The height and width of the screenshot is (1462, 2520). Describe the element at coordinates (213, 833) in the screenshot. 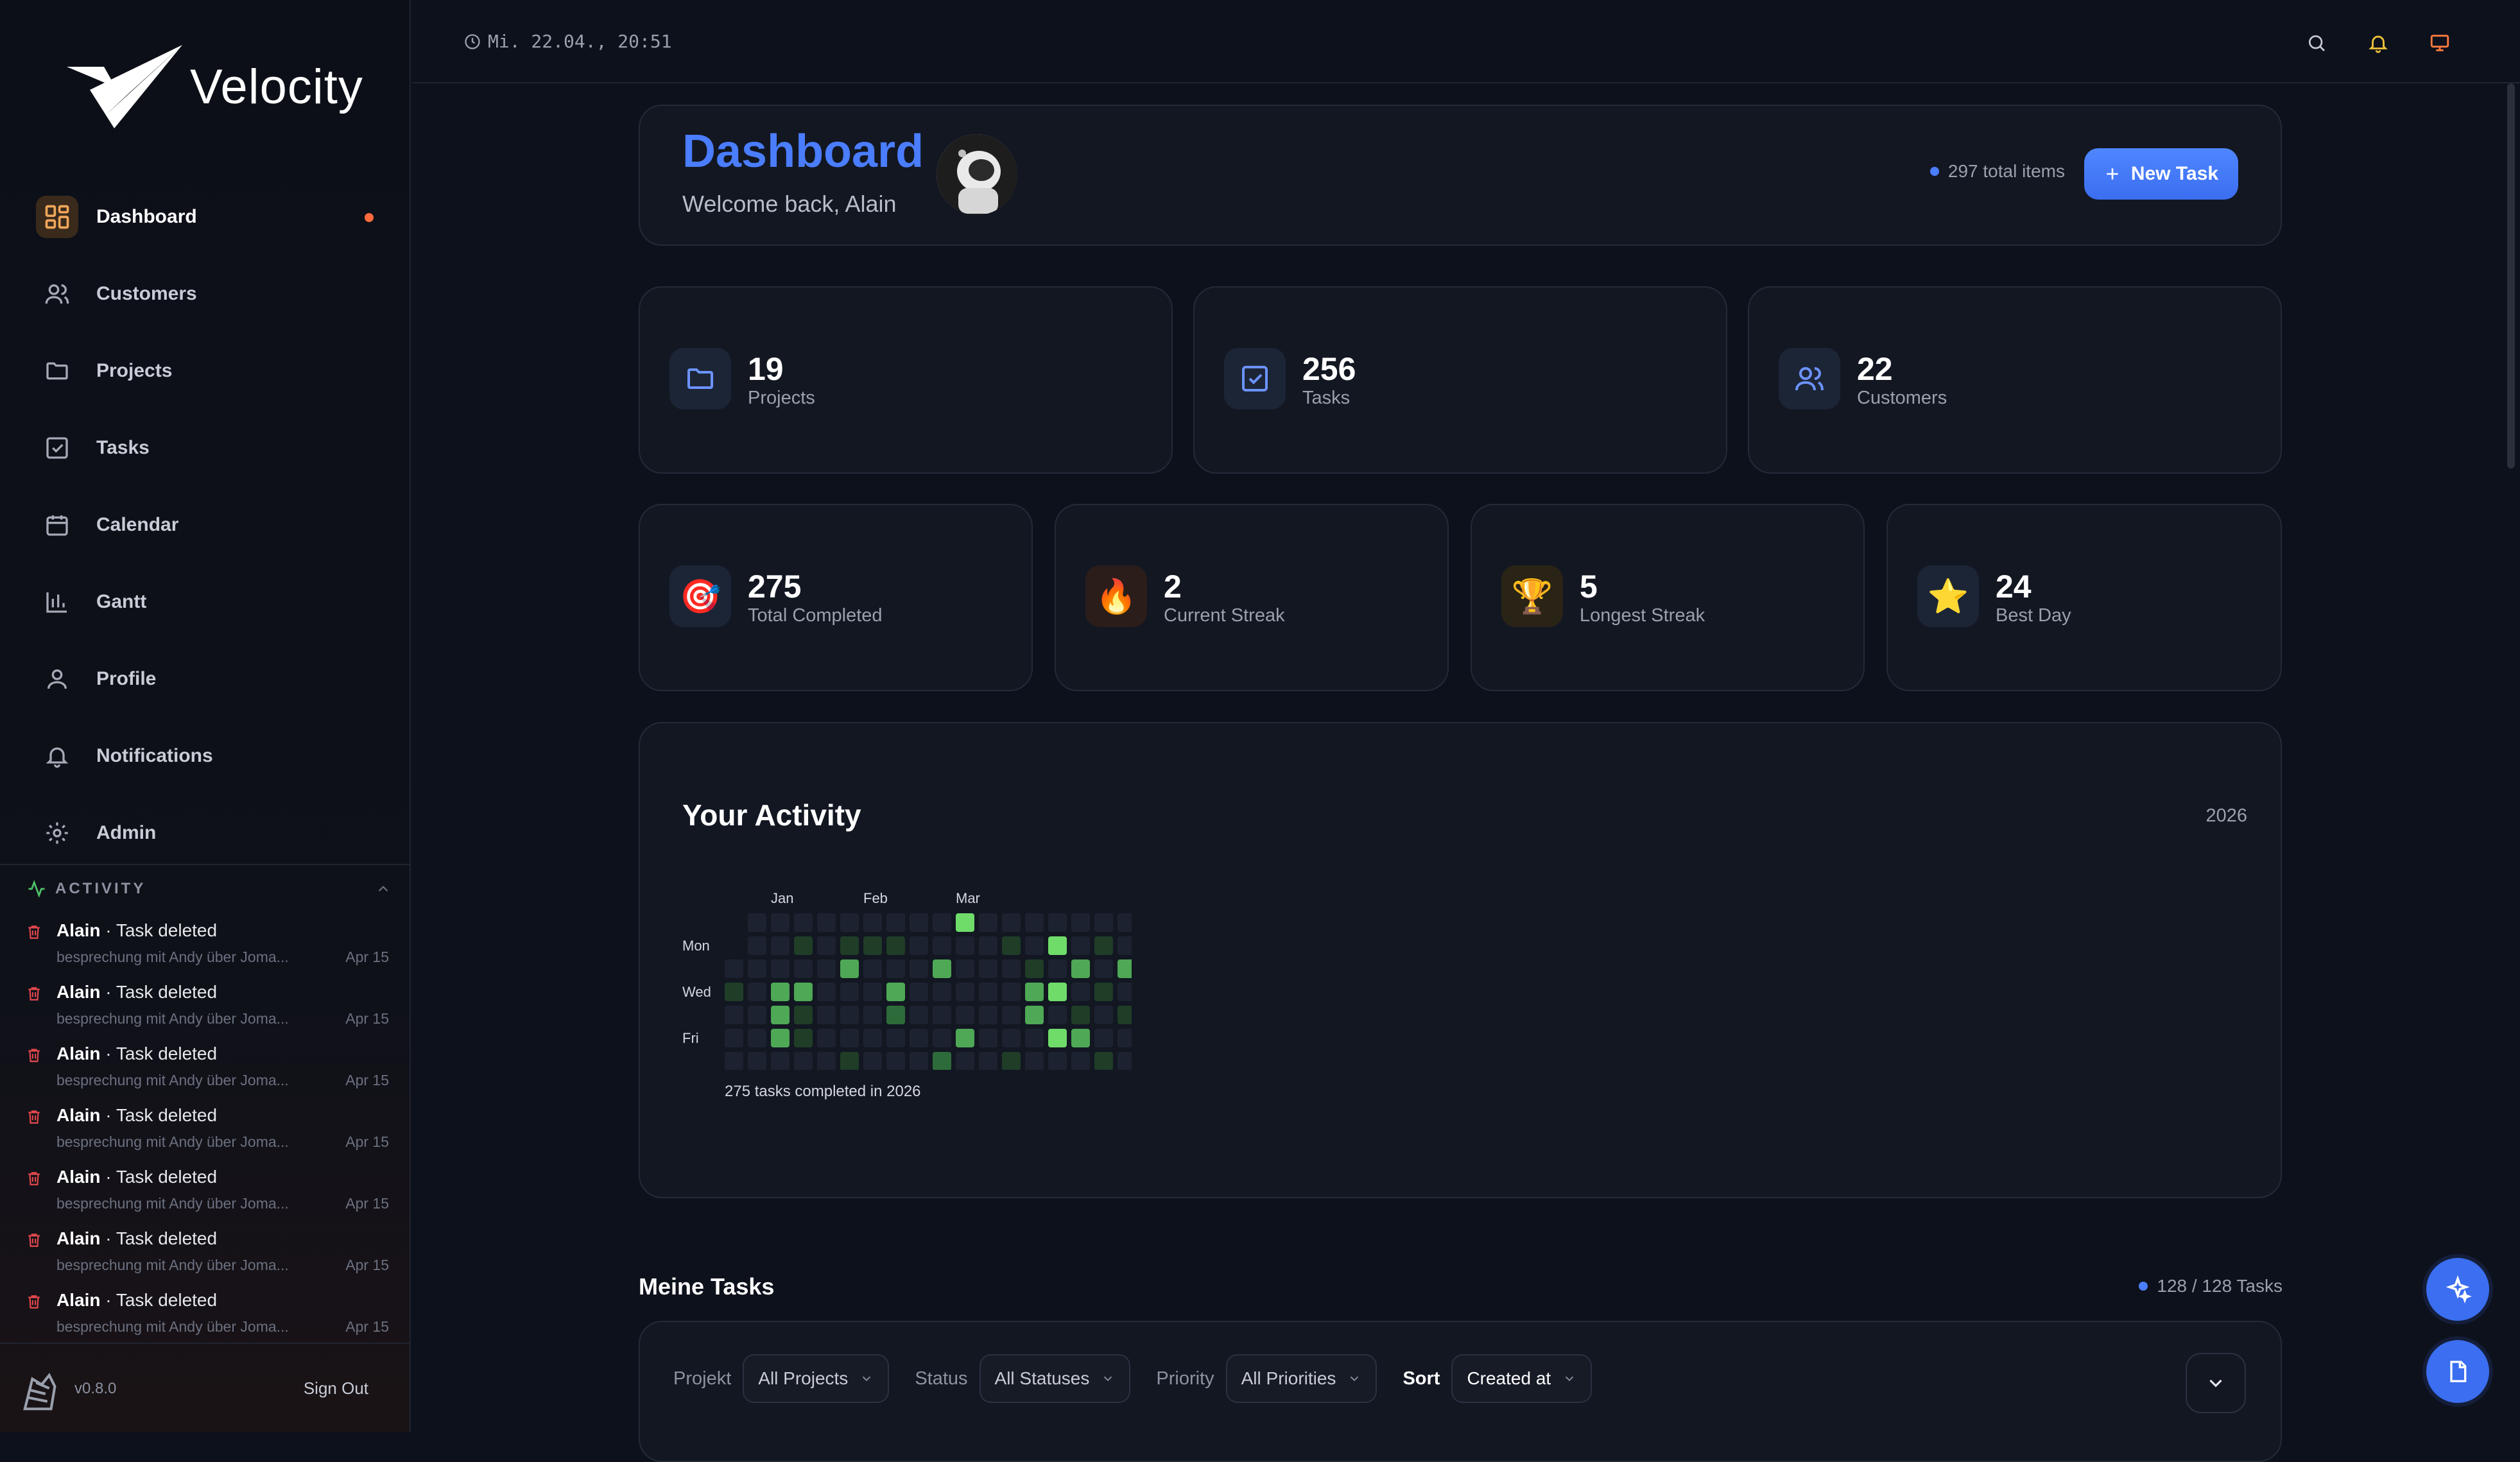

I see `sidebar-item-admin: Admin` at that location.